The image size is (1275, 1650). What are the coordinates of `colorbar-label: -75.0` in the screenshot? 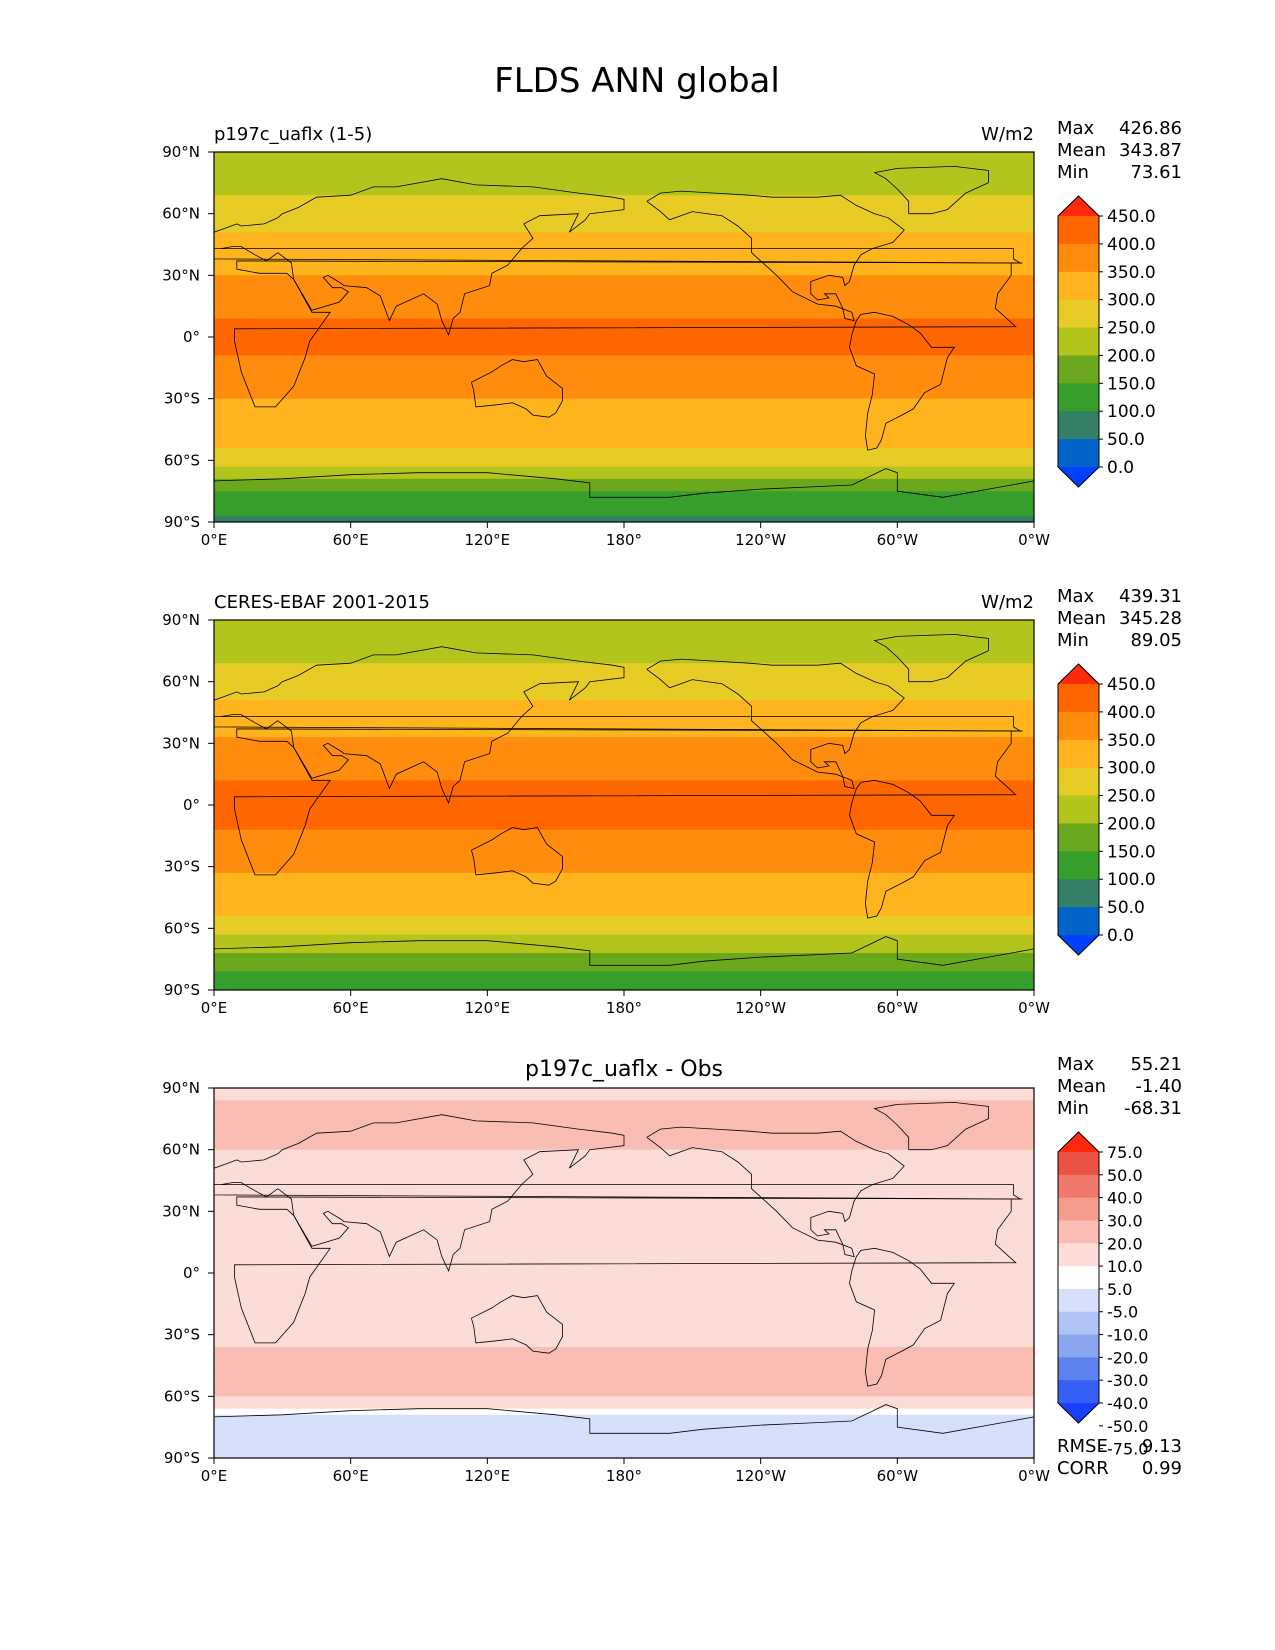 It's located at (1127, 1449).